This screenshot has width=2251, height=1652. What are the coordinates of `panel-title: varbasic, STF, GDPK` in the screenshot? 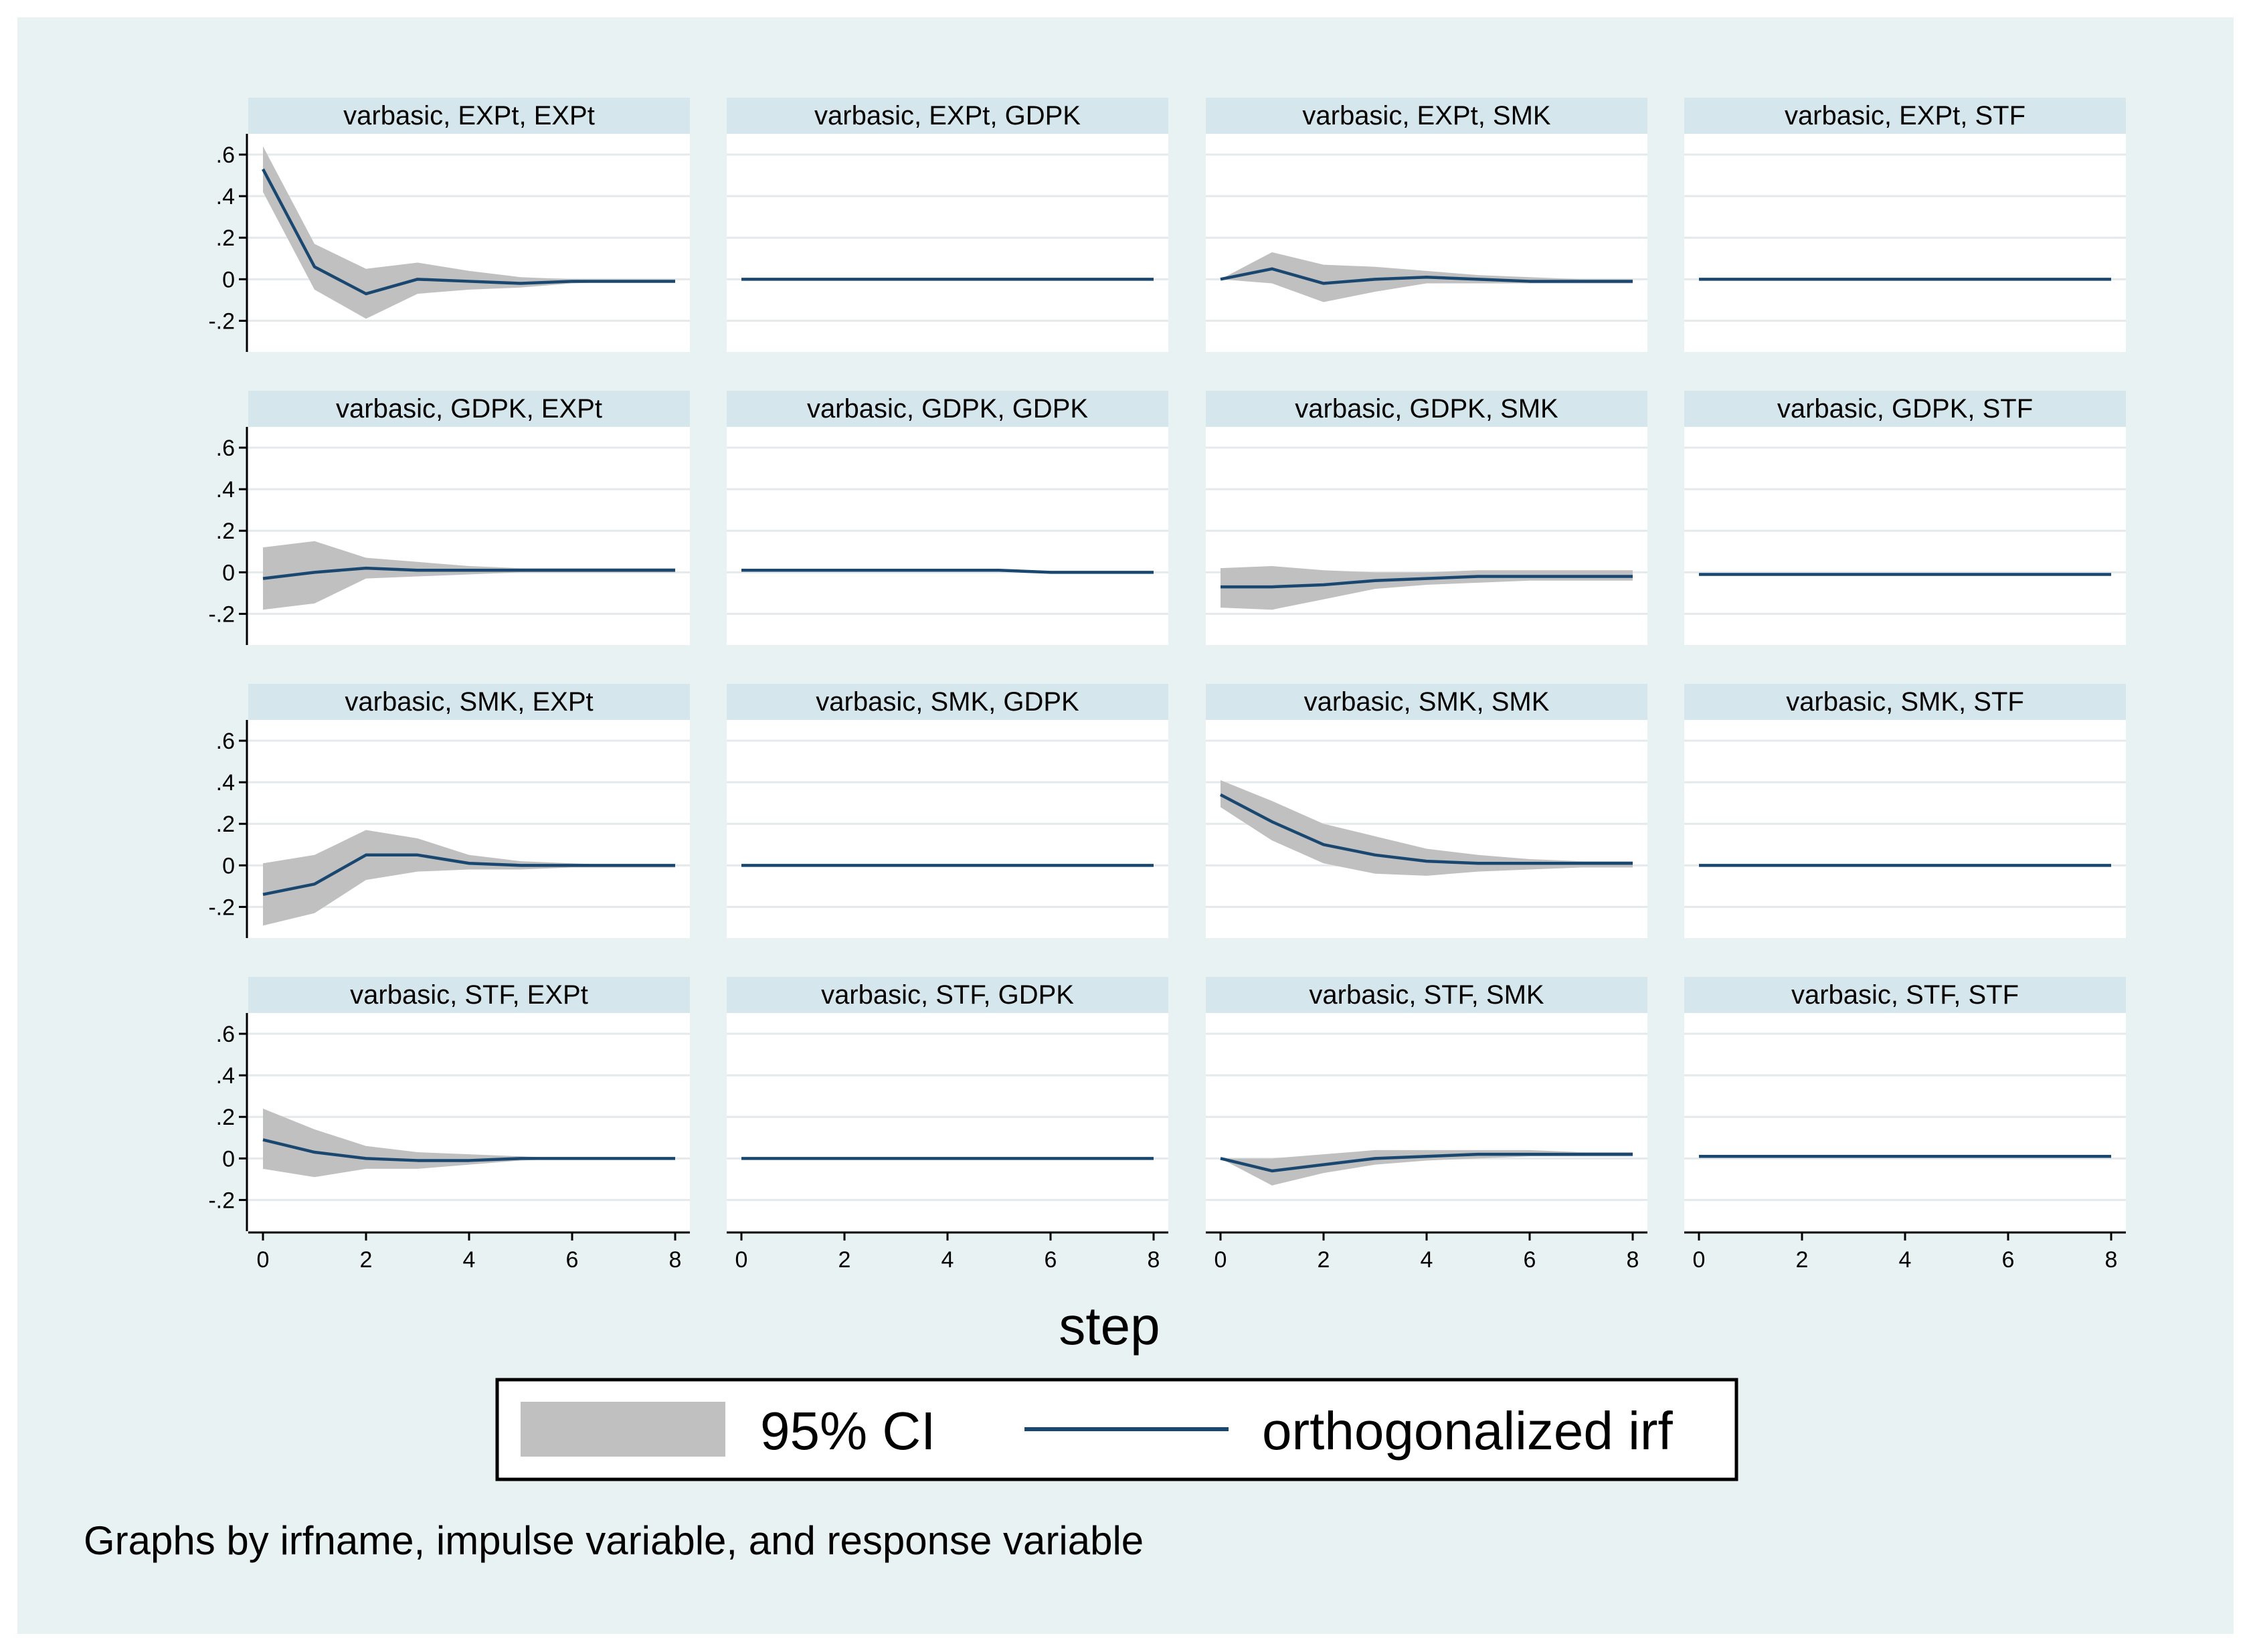 It's located at (948, 995).